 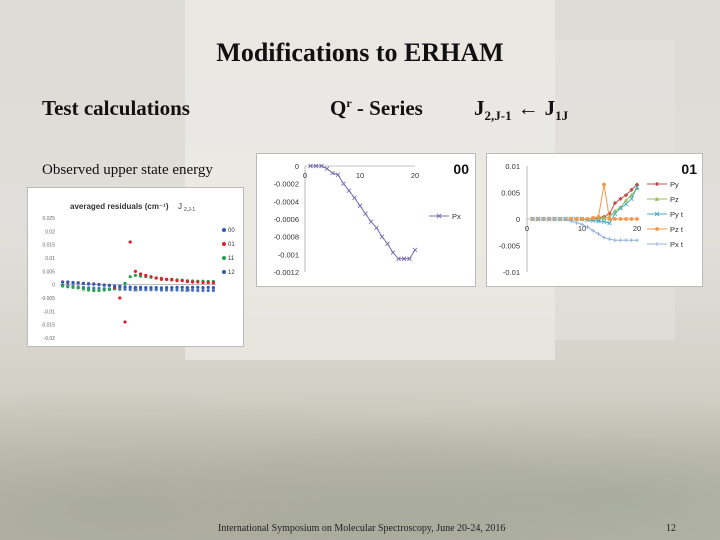 I want to click on residuals-chart-tag-sub: 2,J-1, so click(x=189, y=210).